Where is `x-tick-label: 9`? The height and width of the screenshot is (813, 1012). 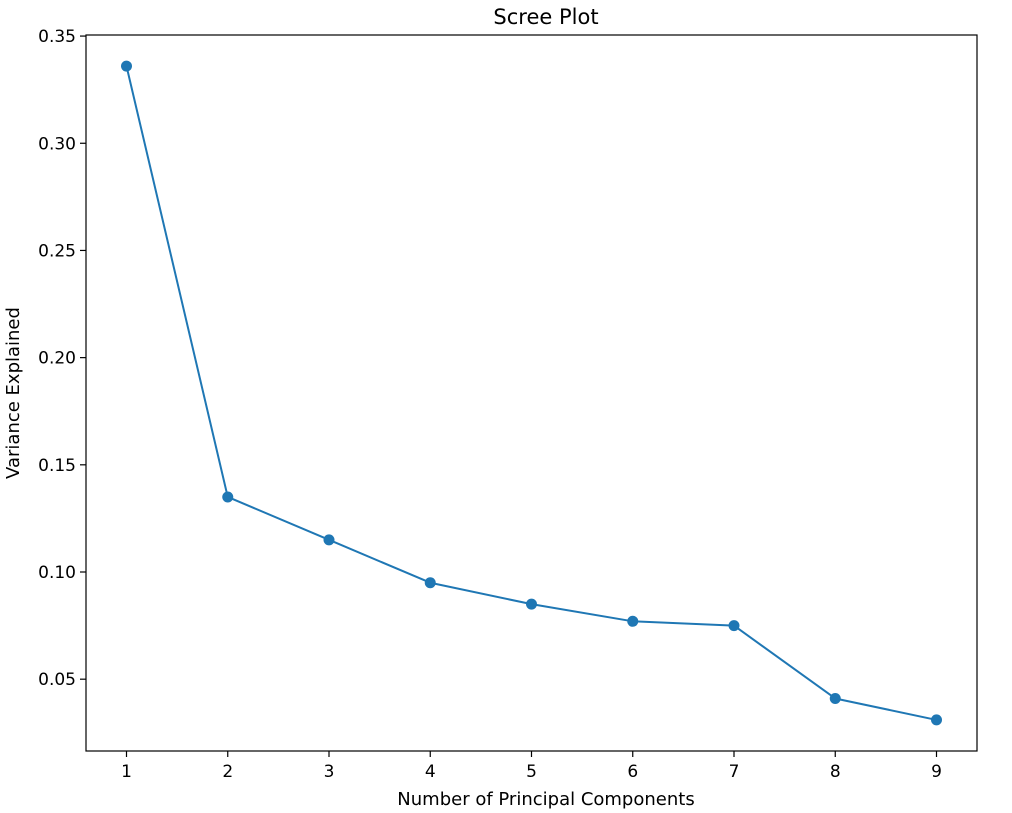 x-tick-label: 9 is located at coordinates (936, 772).